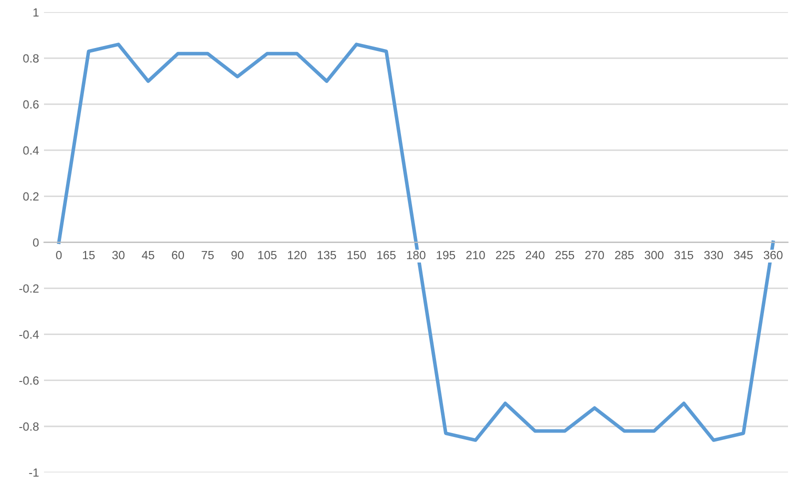 The width and height of the screenshot is (800, 487). Describe the element at coordinates (29, 380) in the screenshot. I see `y-tick-label: -0.6` at that location.